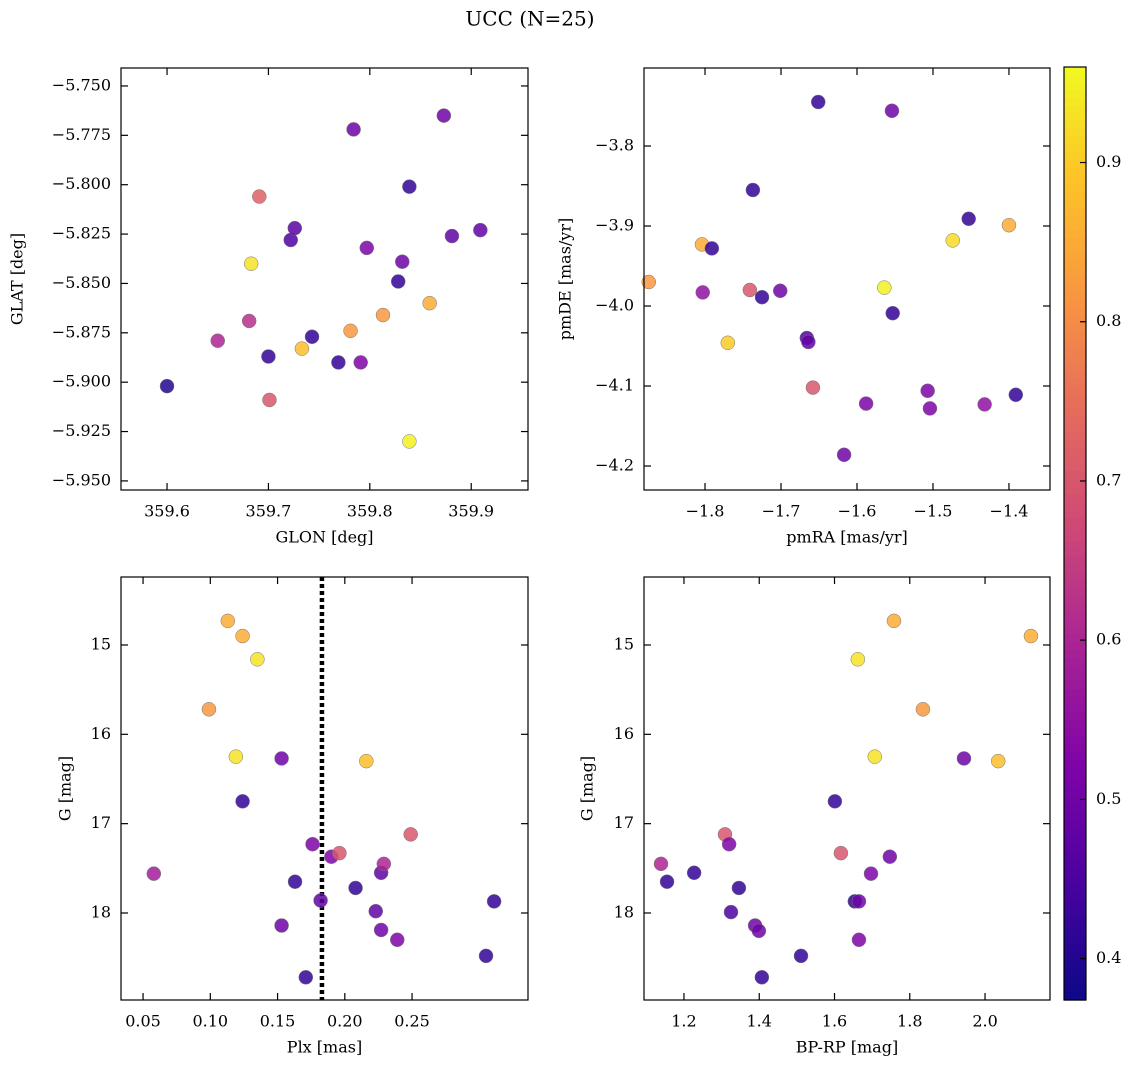  Describe the element at coordinates (81, 233) in the screenshot. I see `y-tick-label: −5.825` at that location.